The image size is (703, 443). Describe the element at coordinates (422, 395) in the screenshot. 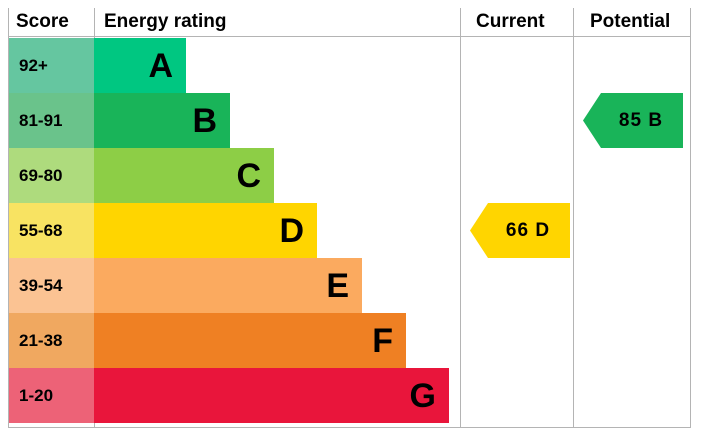

I see `band-letter-g: G` at that location.